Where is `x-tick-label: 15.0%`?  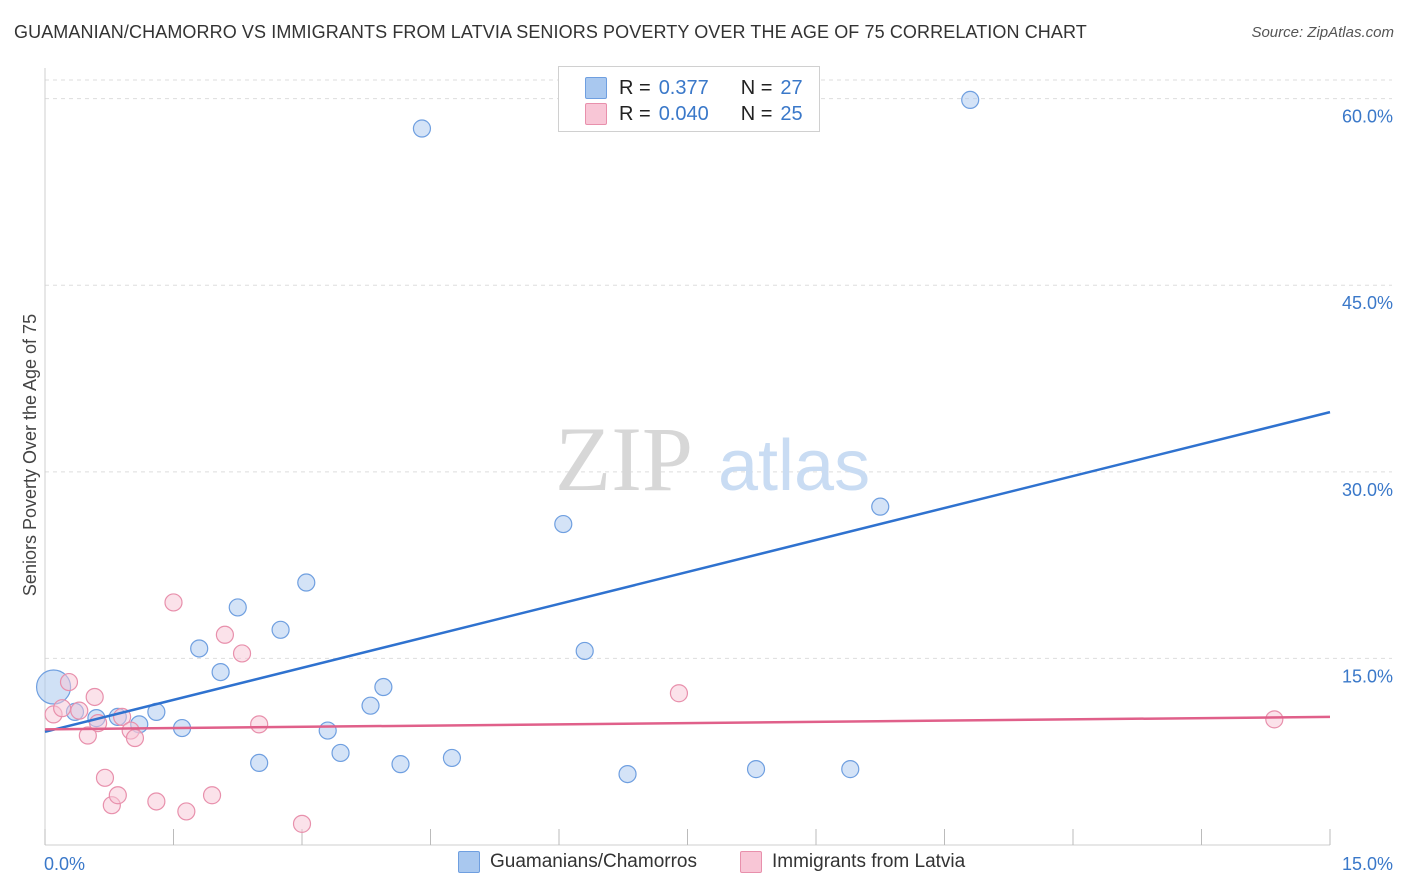
x-tick-label: 15.0% is located at coordinates (1367, 864).